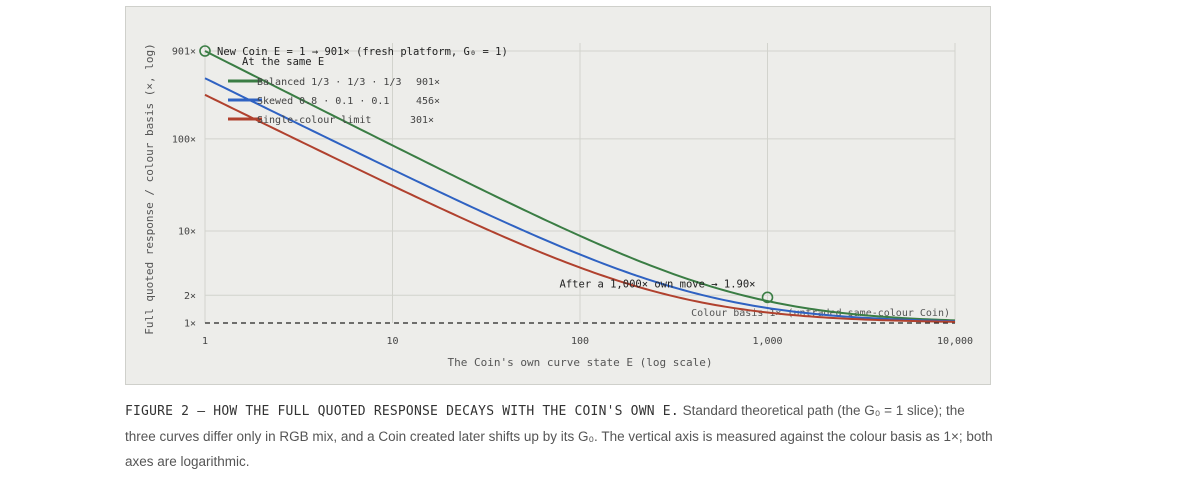 This screenshot has height=489, width=1200. What do you see at coordinates (658, 284) in the screenshot?
I see `annotation-after-move: After a 1,000× own move → 1.90×` at bounding box center [658, 284].